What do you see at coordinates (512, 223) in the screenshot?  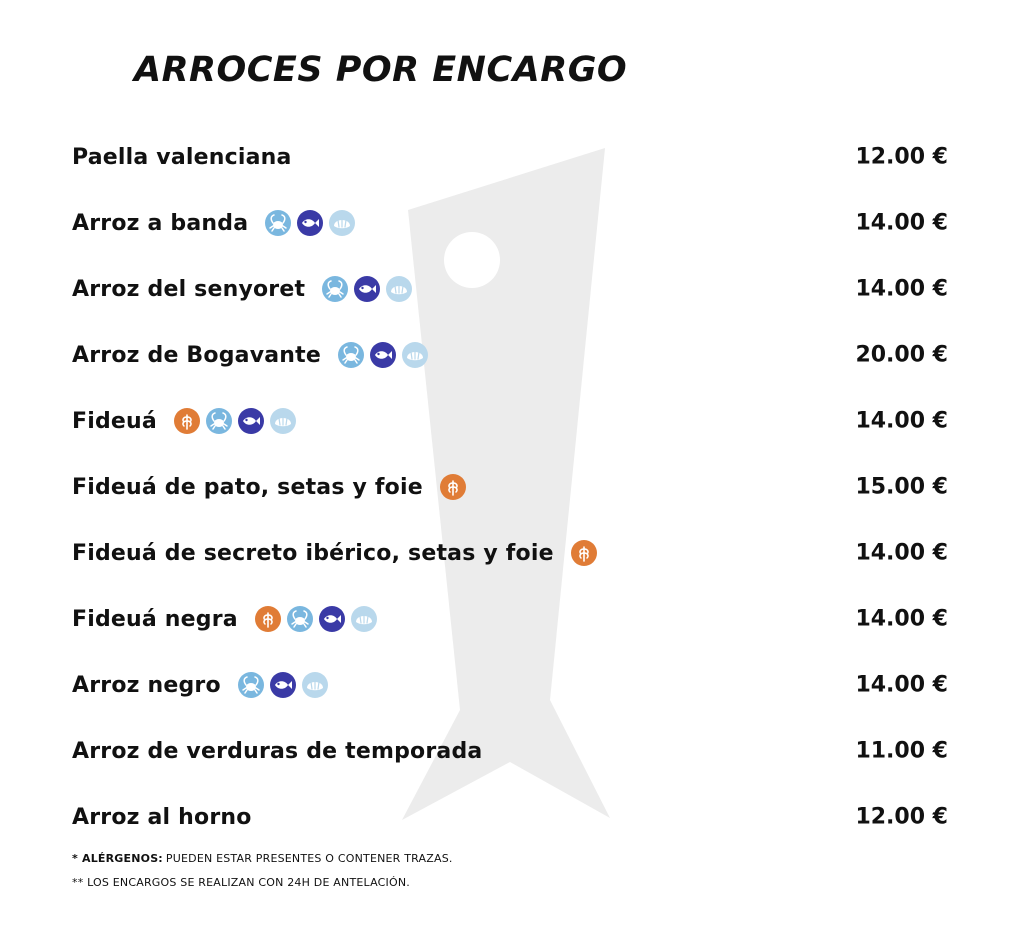 I see `menu-item: Arroz a banda 14.00 €` at bounding box center [512, 223].